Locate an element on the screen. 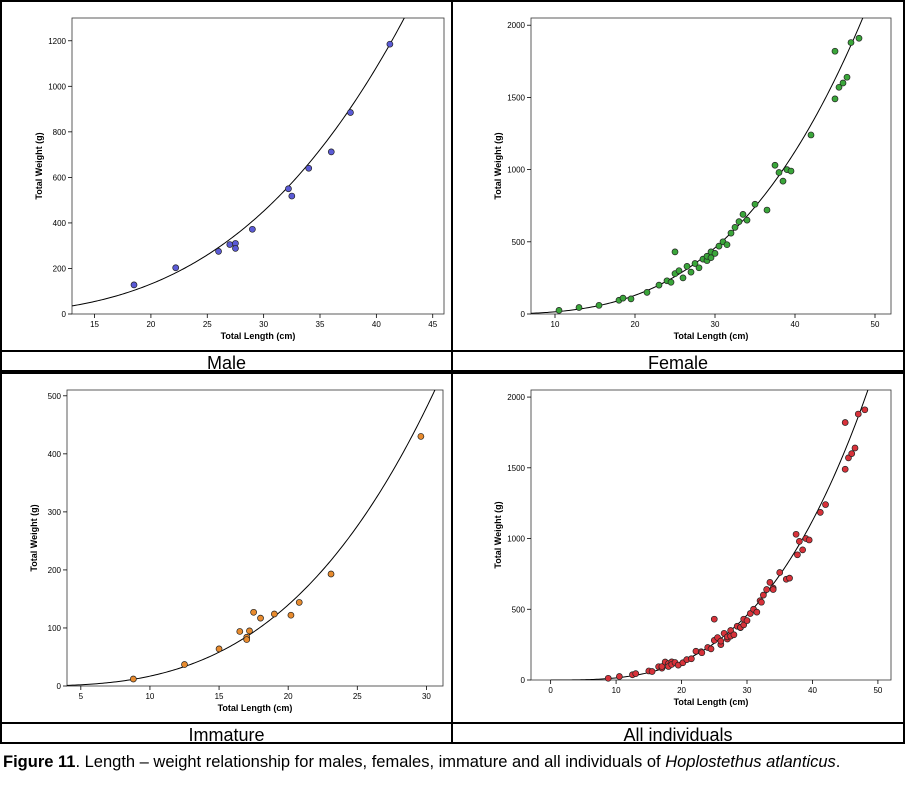 The image size is (905, 805). y-tick-label: 200 is located at coordinates (55, 570).